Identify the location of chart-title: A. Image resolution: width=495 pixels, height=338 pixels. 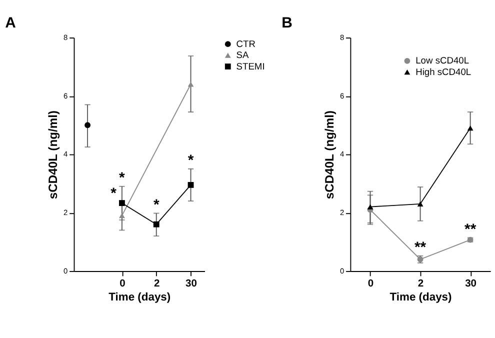
(10, 23).